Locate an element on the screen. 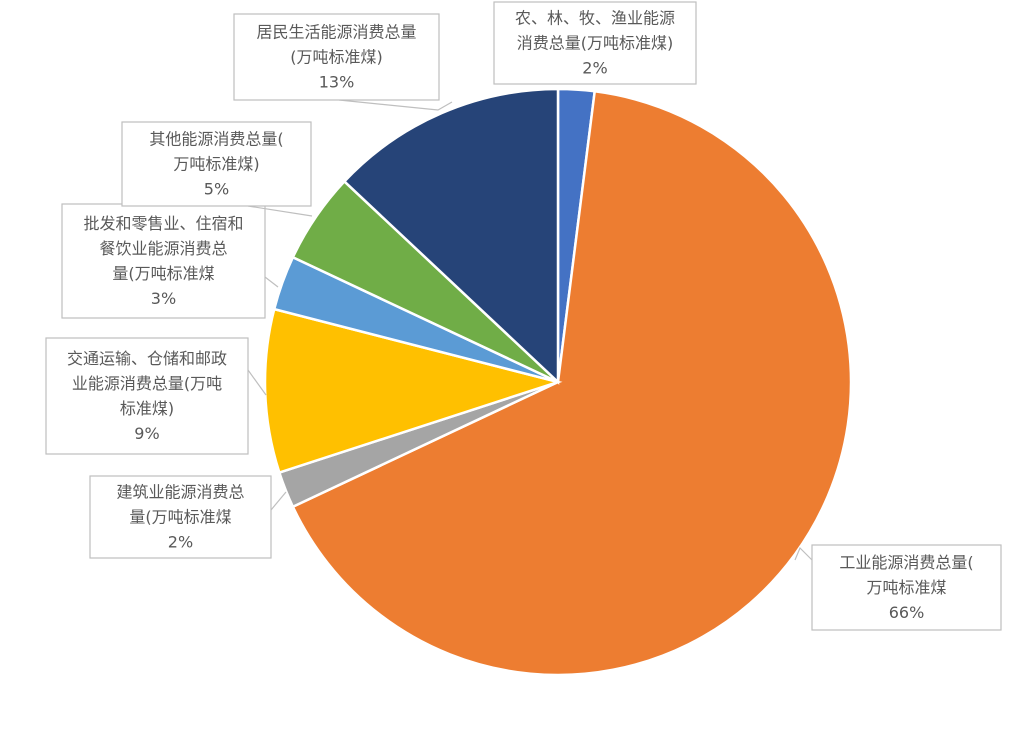 This screenshot has height=743, width=1026. slice-category: (万吨标准煤) is located at coordinates (336, 57).